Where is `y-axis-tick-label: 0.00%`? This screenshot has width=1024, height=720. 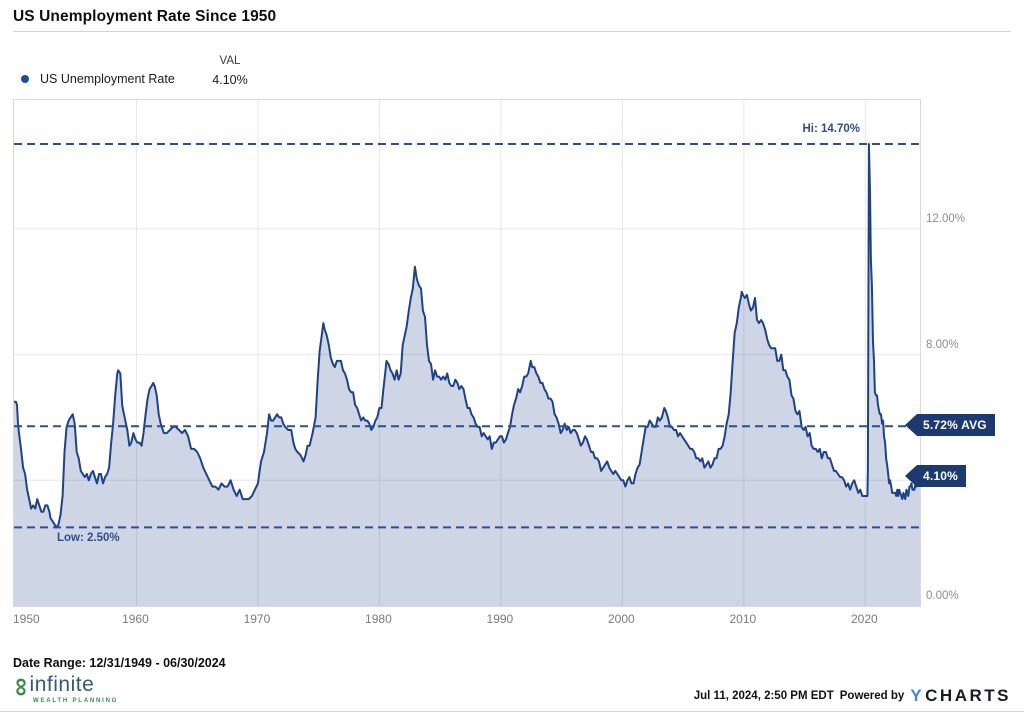
y-axis-tick-label: 0.00% is located at coordinates (942, 596).